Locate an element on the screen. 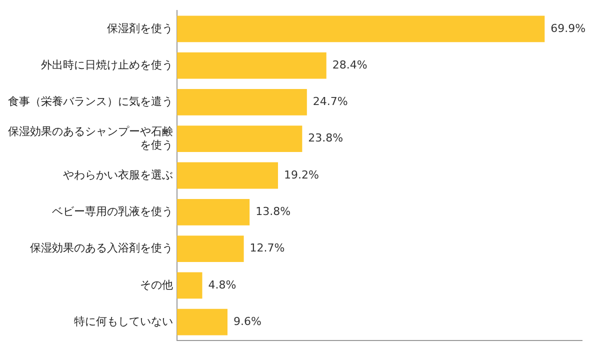 The height and width of the screenshot is (351, 600). data-label: 9.6% is located at coordinates (247, 321).